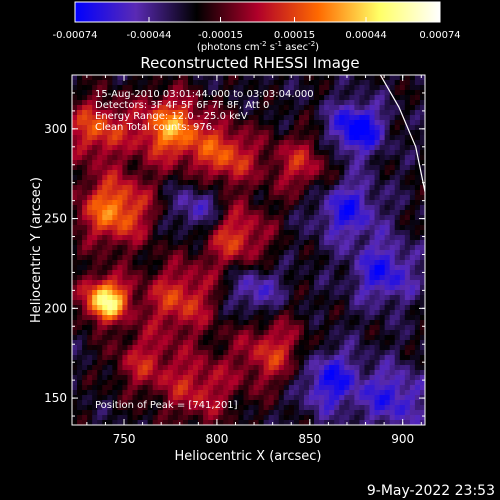  I want to click on colorbar-tick-label: -0.00074, so click(75, 35).